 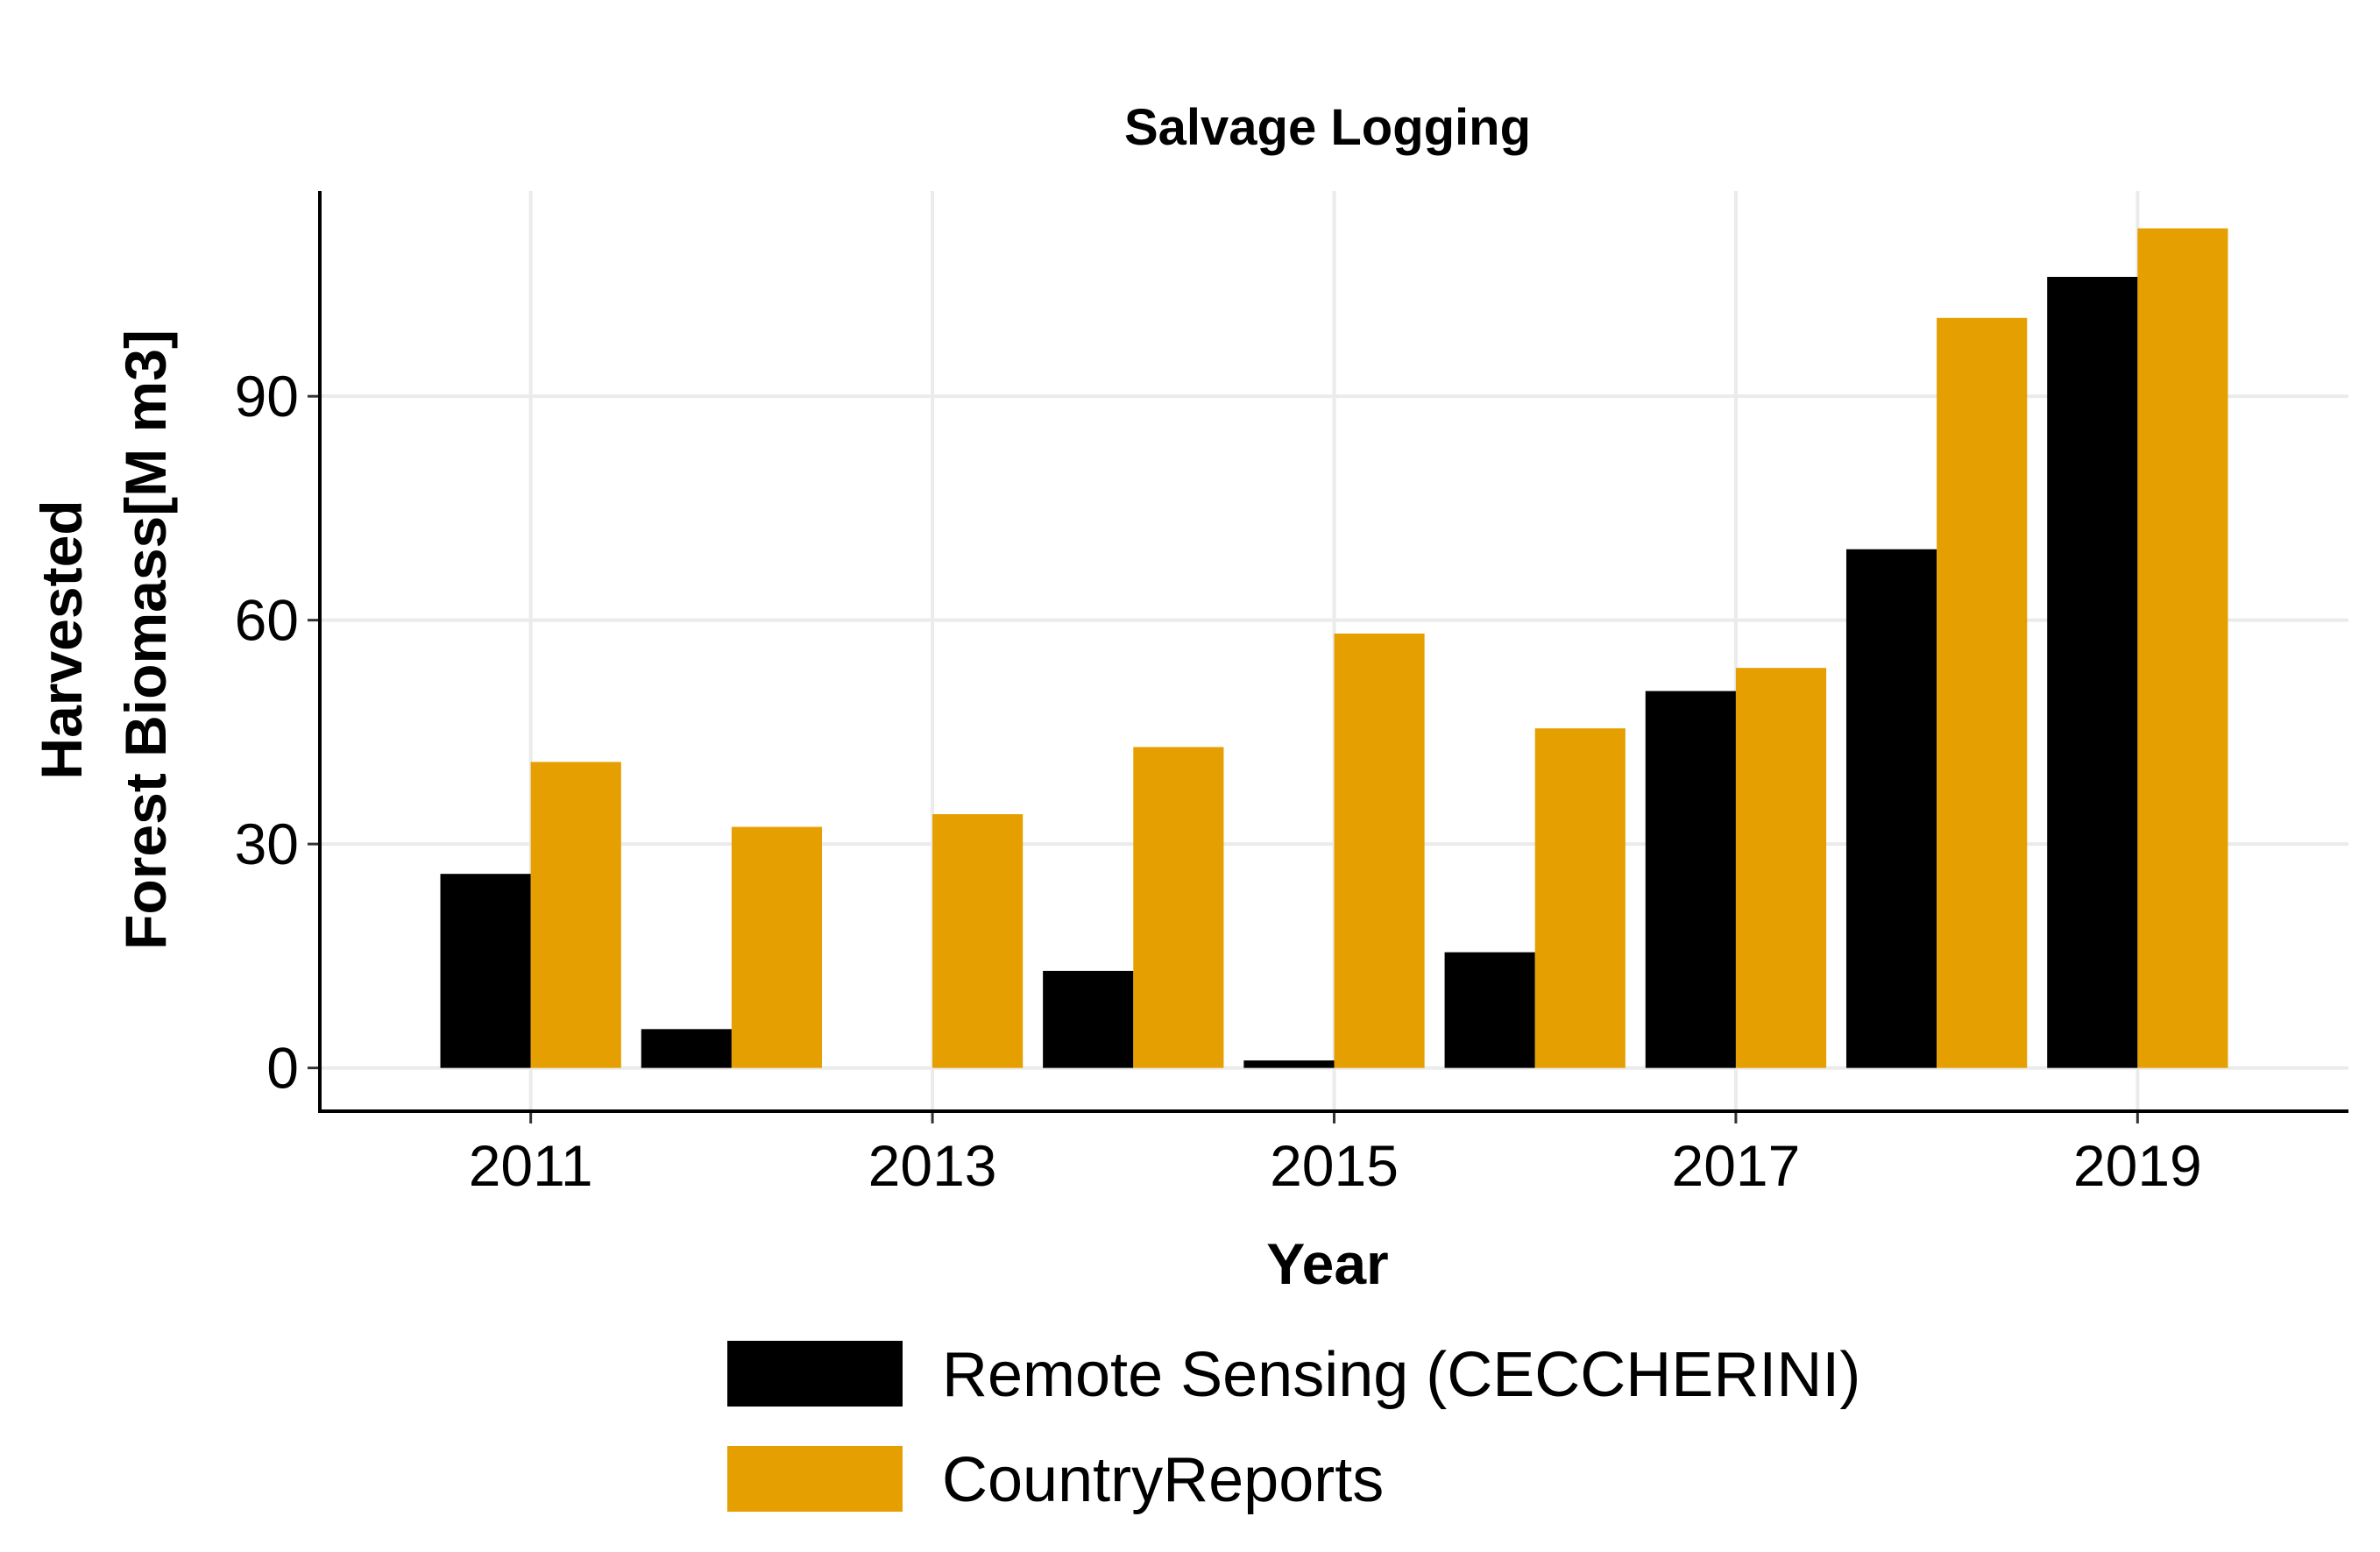 I want to click on legend-swatch-remote-sensing, so click(x=815, y=1374).